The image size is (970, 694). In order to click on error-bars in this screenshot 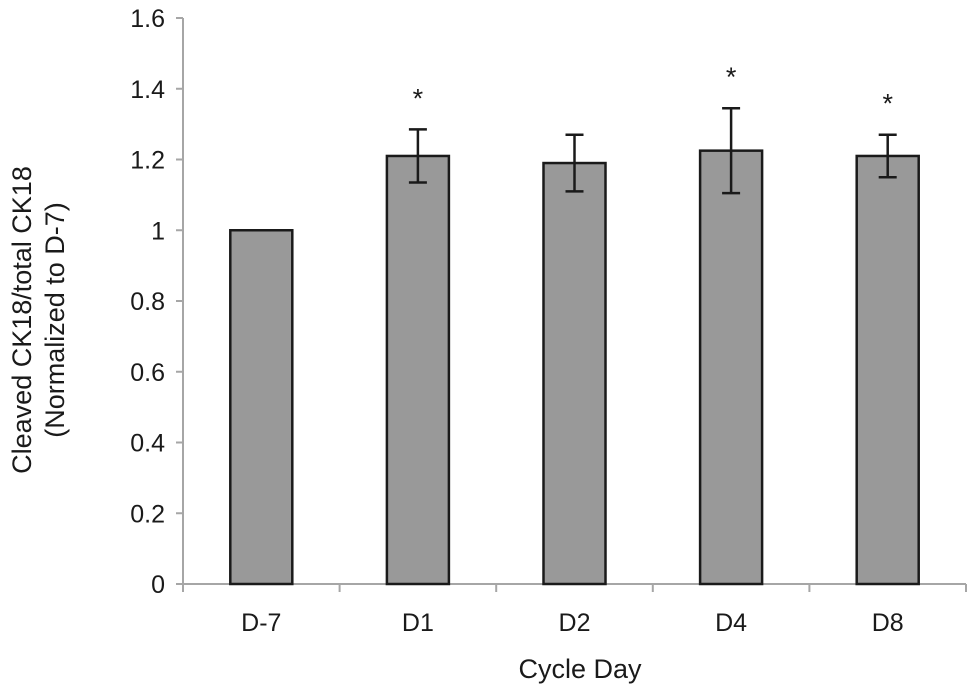, I will do `click(574, 169)`.